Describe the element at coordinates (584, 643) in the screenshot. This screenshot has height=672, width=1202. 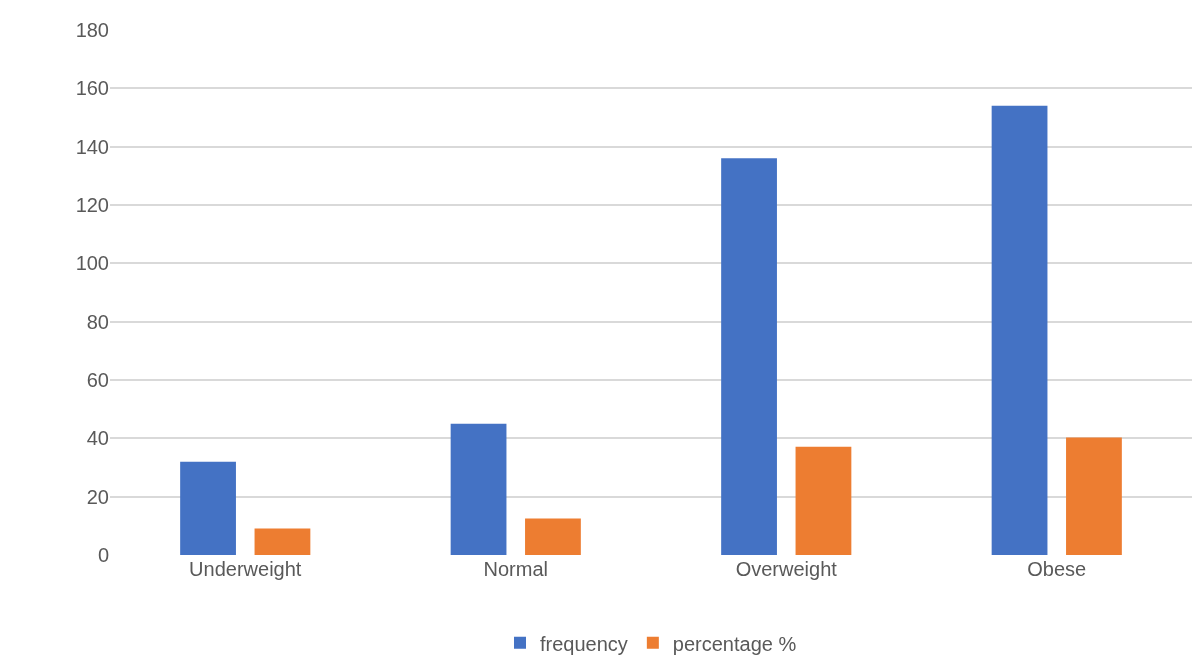
I see `legend-label: frequency` at that location.